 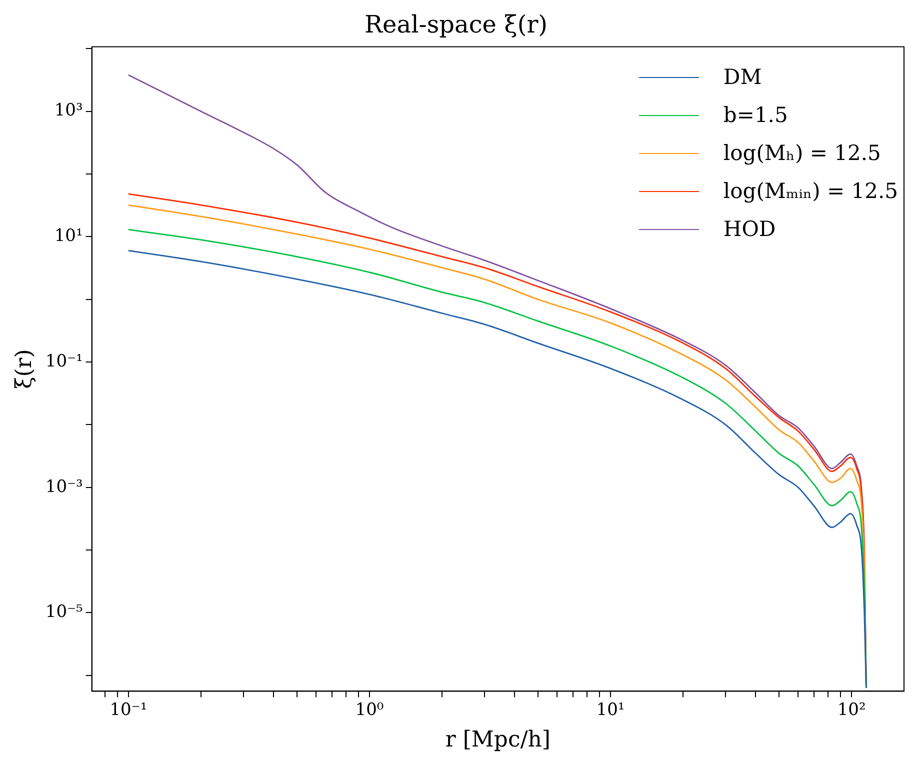 What do you see at coordinates (498, 740) in the screenshot?
I see `x-axis-title: r [Mpc/h]` at bounding box center [498, 740].